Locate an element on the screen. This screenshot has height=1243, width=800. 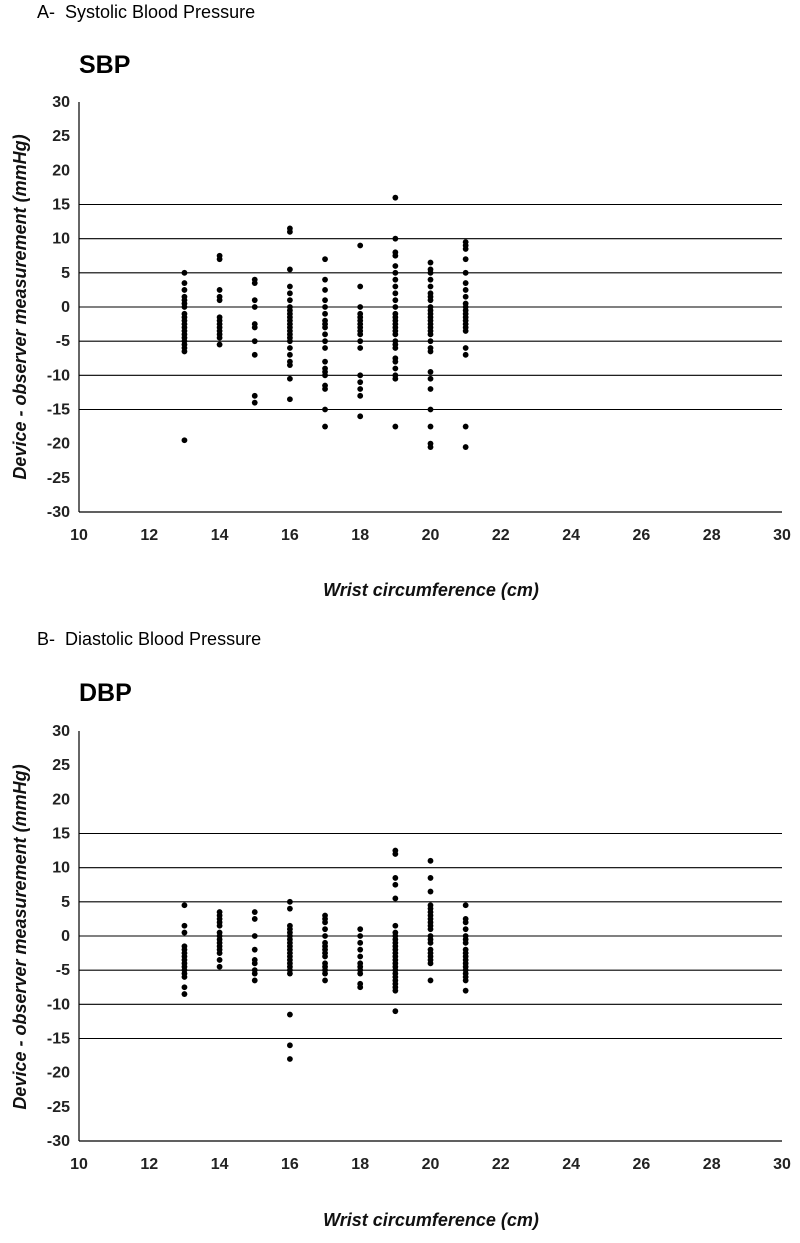
panel-b-heading: B- Diastolic Blood Pressure is located at coordinates (149, 639).